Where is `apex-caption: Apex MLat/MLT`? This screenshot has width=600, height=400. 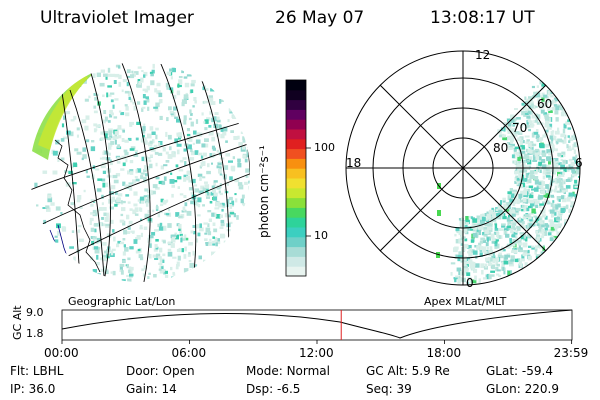 apex-caption: Apex MLat/MLT is located at coordinates (465, 301).